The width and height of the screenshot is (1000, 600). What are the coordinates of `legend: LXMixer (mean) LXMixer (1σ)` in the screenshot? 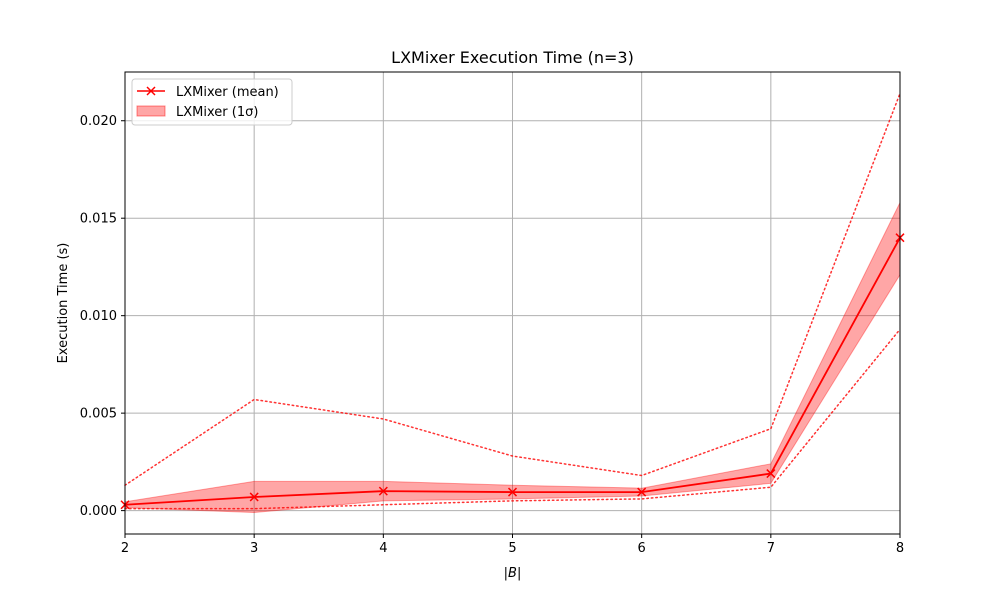 It's located at (212, 102).